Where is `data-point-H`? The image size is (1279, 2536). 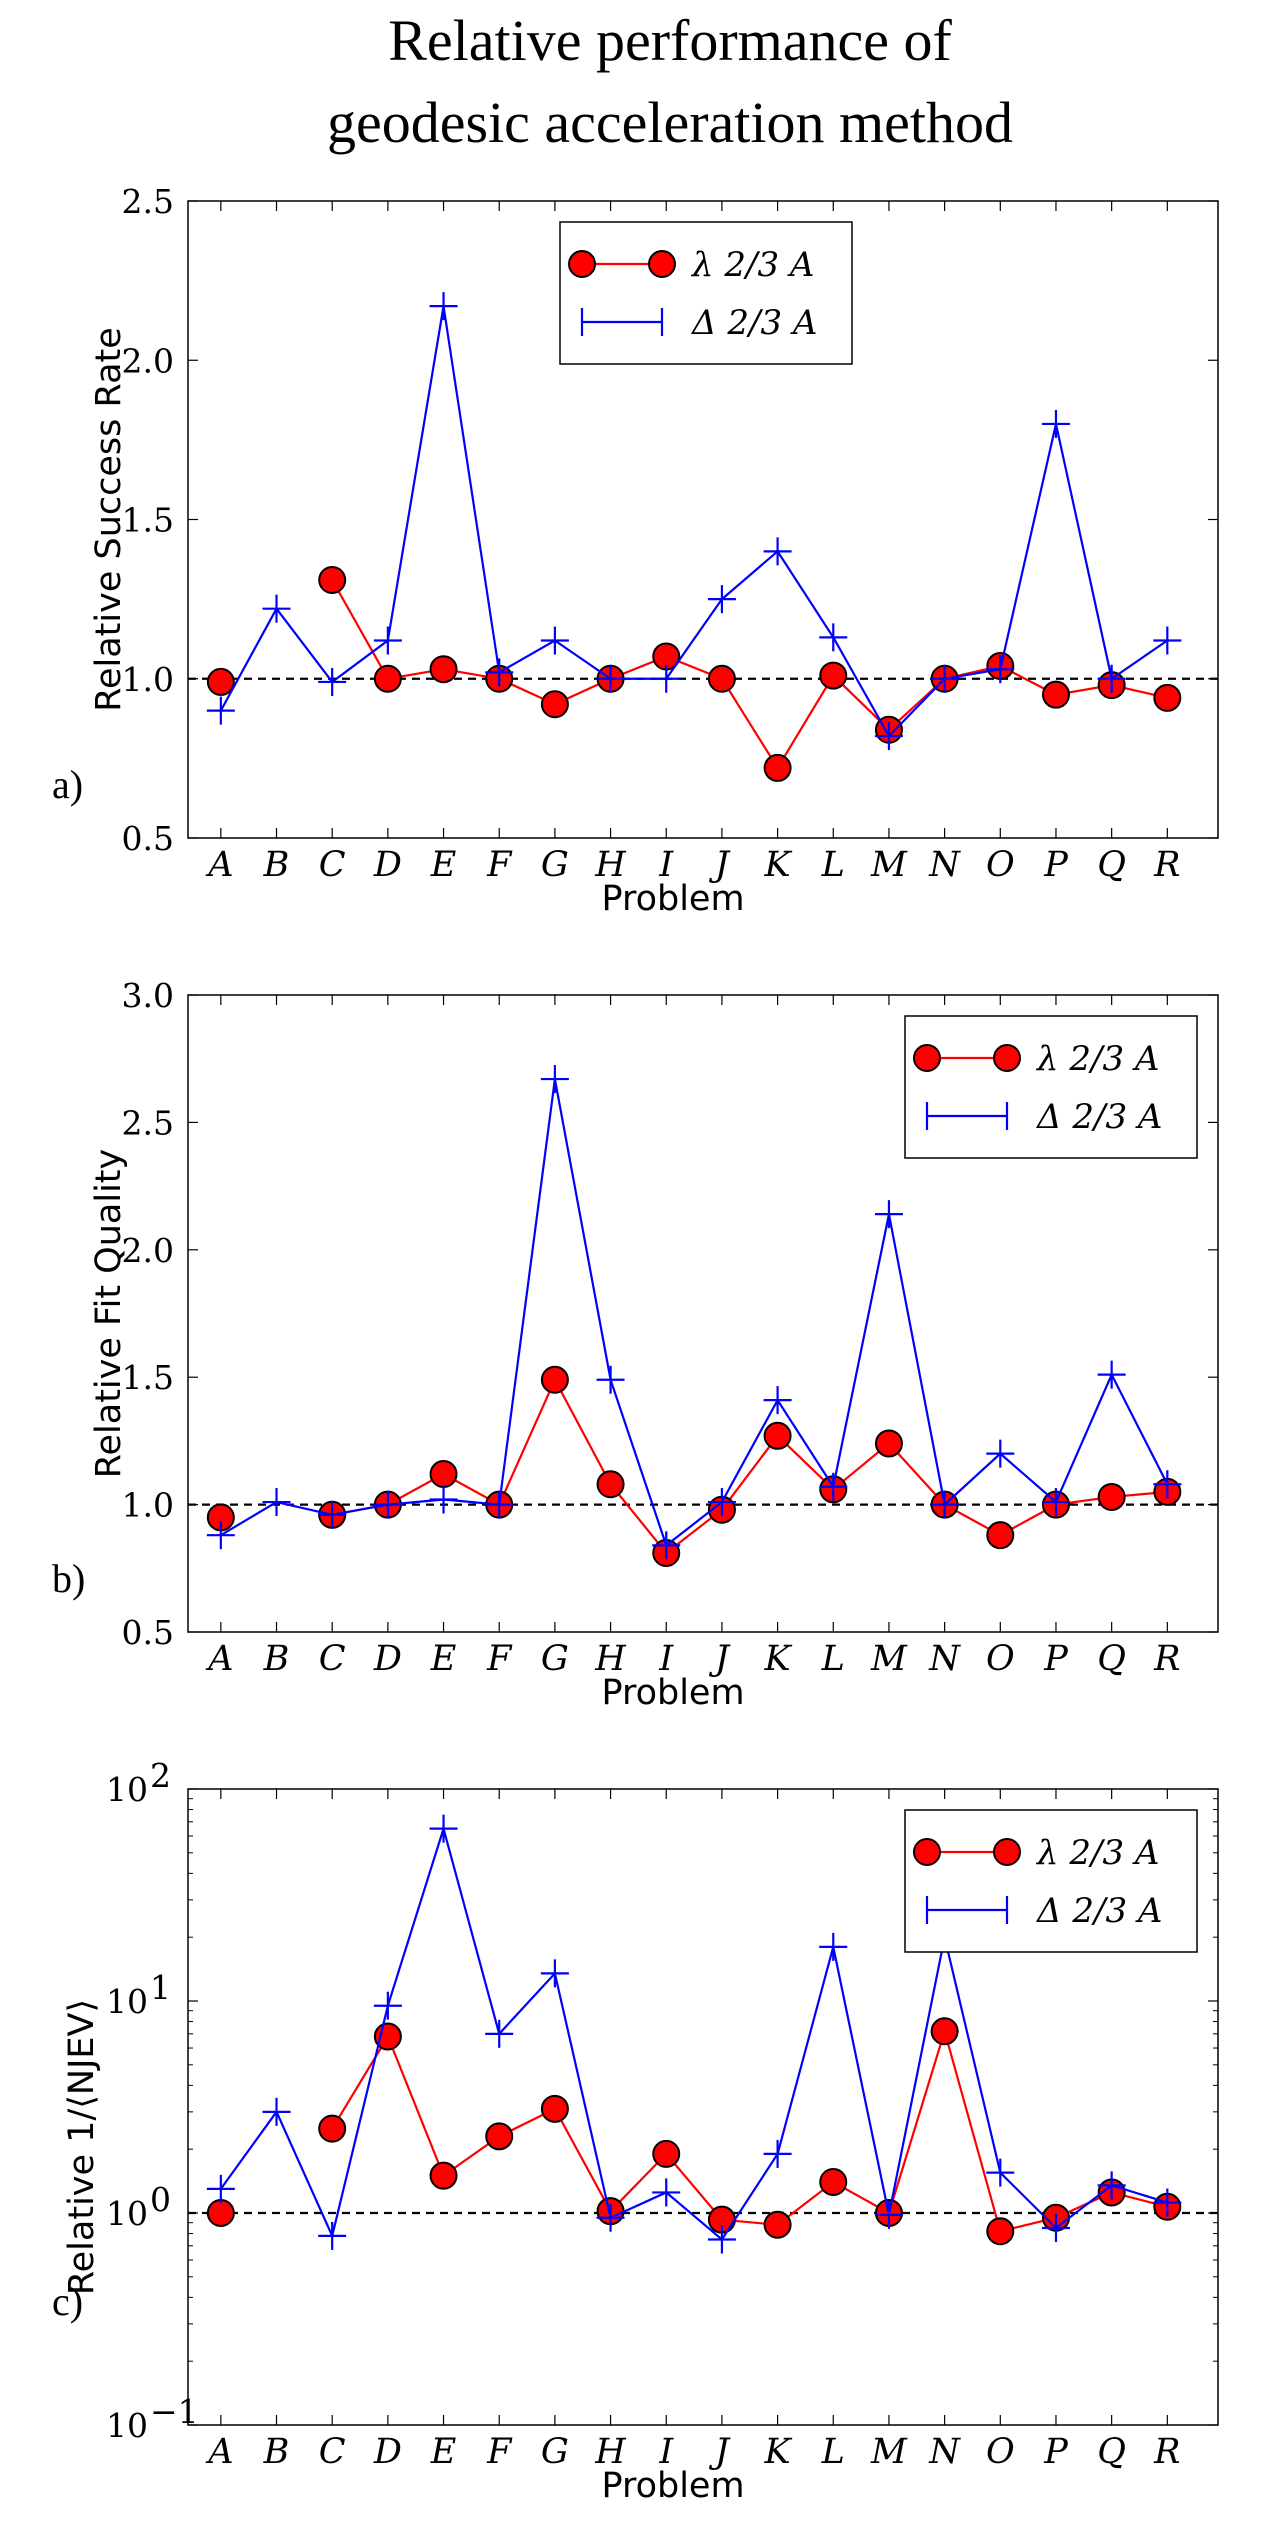 data-point-H is located at coordinates (610, 1484).